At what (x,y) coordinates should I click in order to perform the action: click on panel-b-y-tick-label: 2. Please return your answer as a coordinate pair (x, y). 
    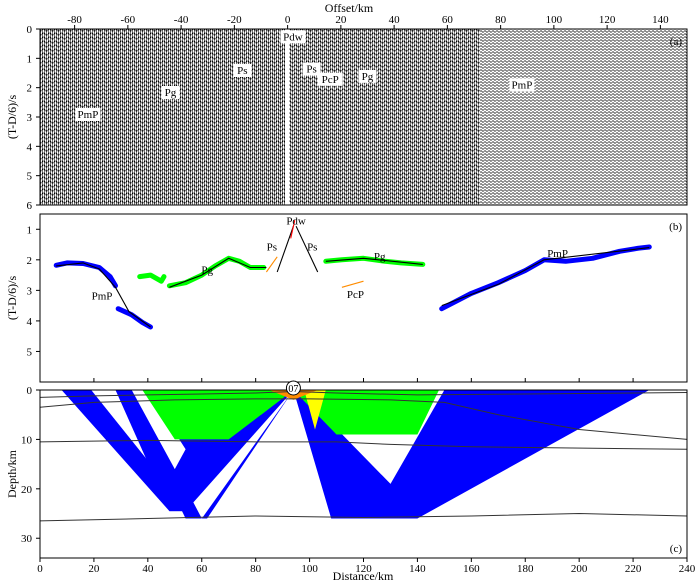
    Looking at the image, I should click on (30, 261).